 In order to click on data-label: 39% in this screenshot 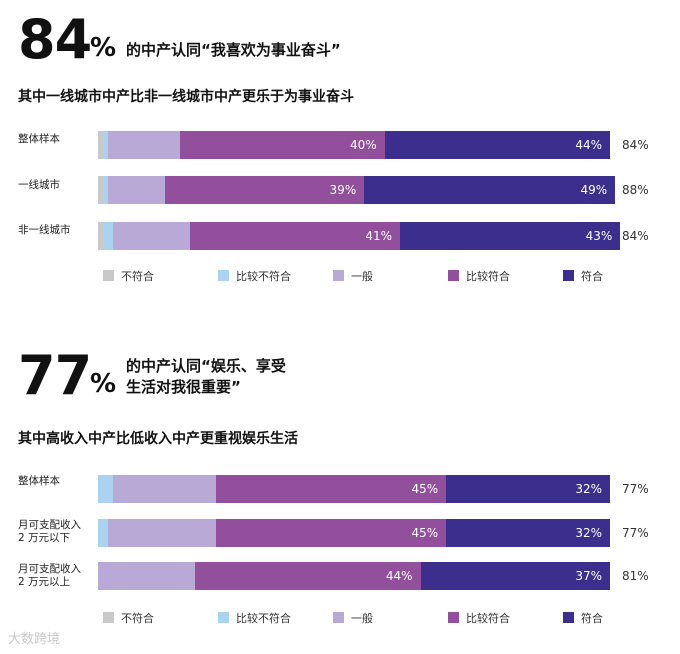, I will do `click(343, 190)`.